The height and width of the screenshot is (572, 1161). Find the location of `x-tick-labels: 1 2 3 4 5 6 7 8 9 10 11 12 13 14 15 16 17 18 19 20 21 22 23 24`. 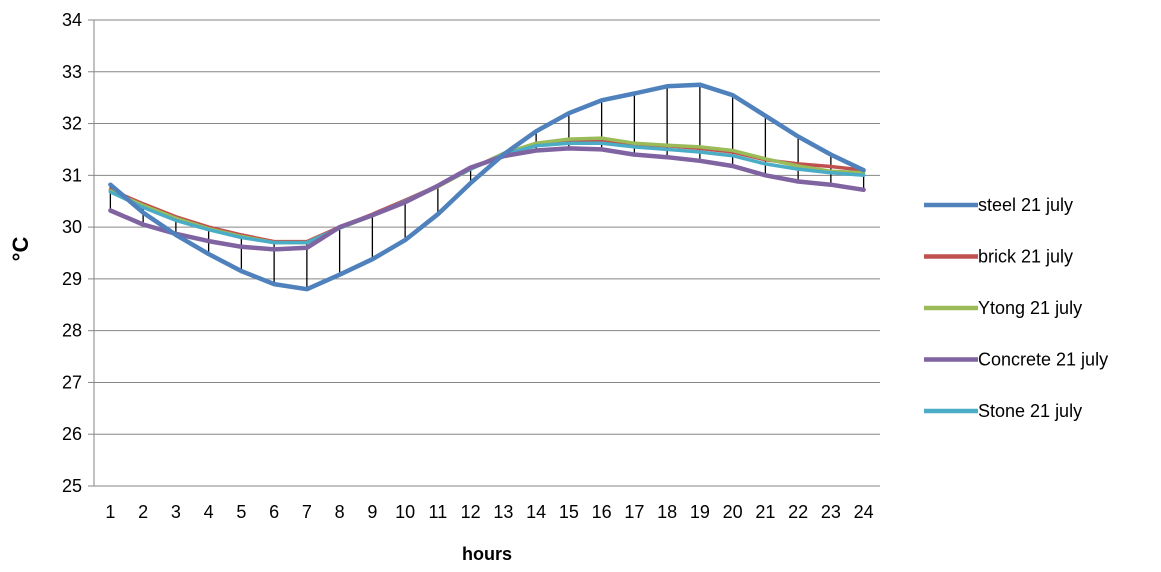

x-tick-labels: 1 2 3 4 5 6 7 8 9 10 11 12 13 14 15 16 17 18 19 20 21 22 23 24 is located at coordinates (489, 512).